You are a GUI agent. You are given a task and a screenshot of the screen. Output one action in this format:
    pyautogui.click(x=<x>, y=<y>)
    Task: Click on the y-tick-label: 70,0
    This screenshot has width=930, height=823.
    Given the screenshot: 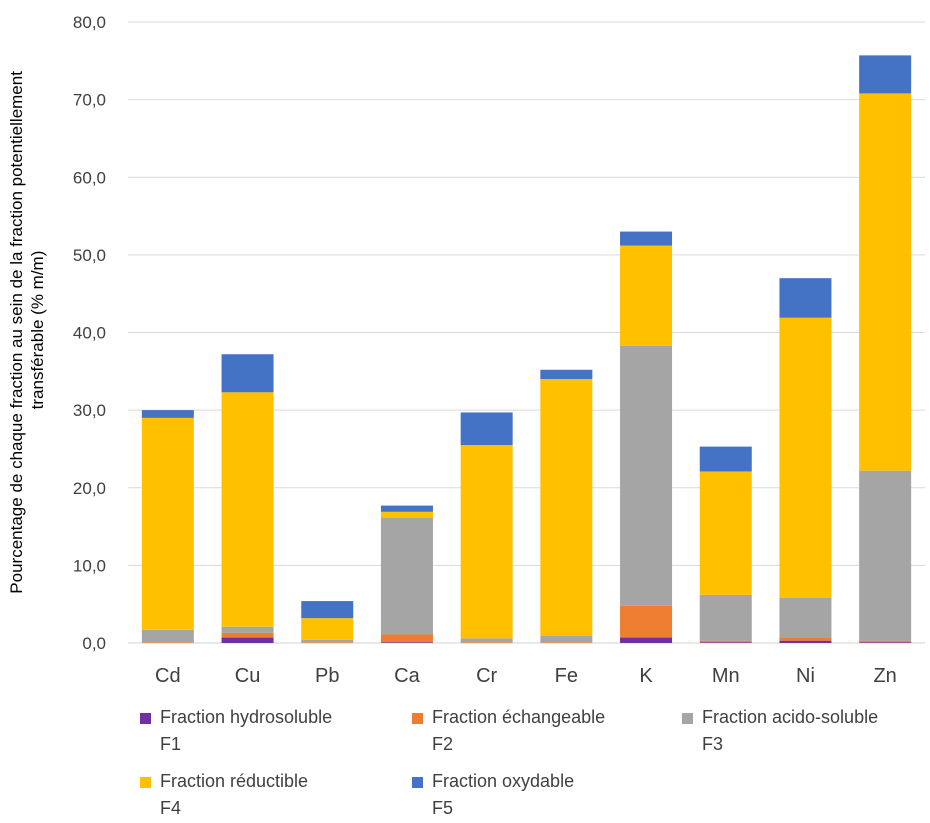 What is the action you would take?
    pyautogui.click(x=89, y=100)
    